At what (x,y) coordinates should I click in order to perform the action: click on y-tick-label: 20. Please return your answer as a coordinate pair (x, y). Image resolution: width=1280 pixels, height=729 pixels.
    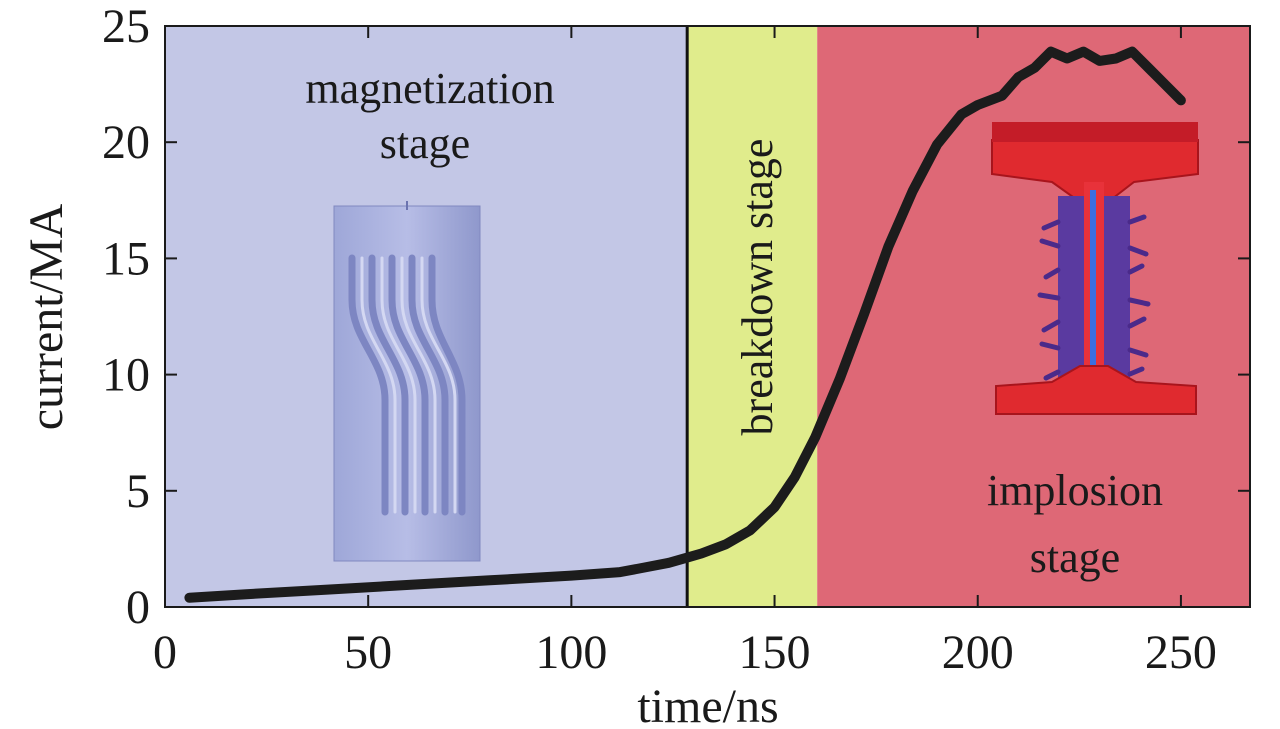
    Looking at the image, I should click on (126, 142).